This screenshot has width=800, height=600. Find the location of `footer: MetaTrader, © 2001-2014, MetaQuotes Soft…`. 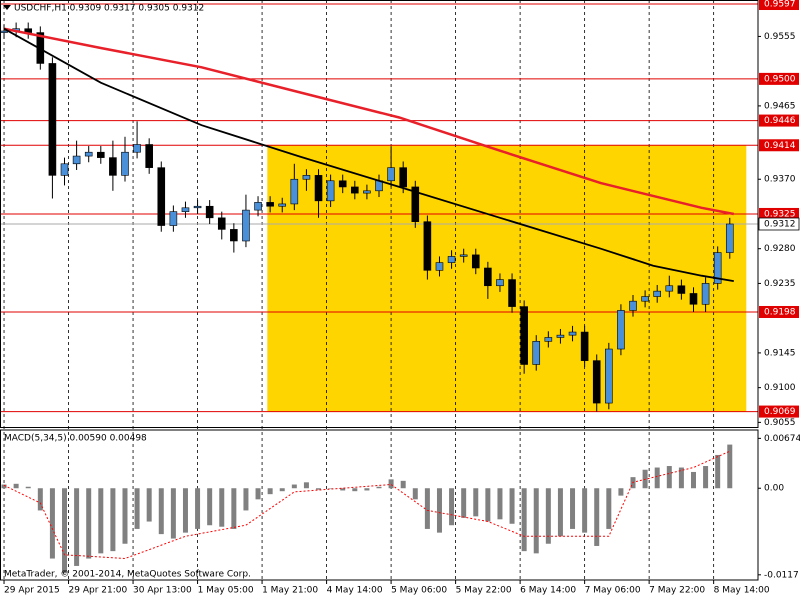

footer: MetaTrader, © 2001-2014, MetaQuotes Soft… is located at coordinates (127, 575).